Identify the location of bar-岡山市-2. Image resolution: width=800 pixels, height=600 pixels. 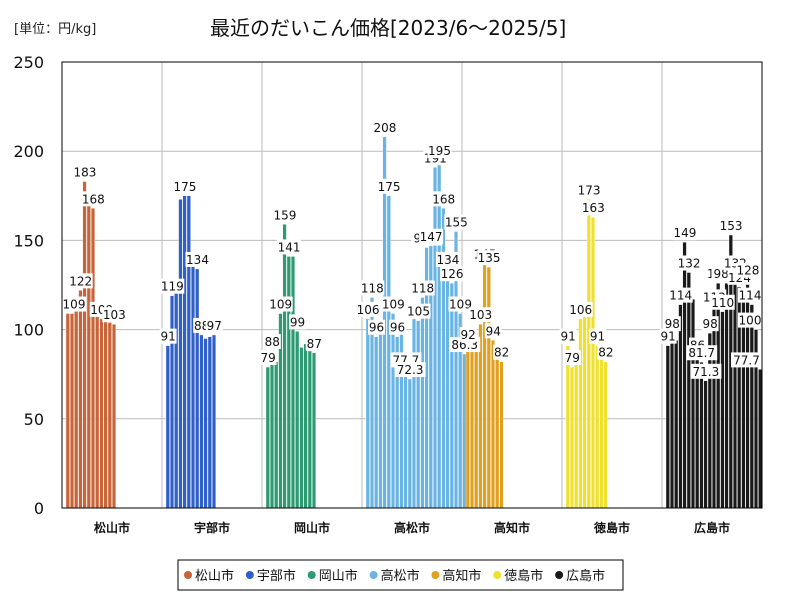
(276, 435).